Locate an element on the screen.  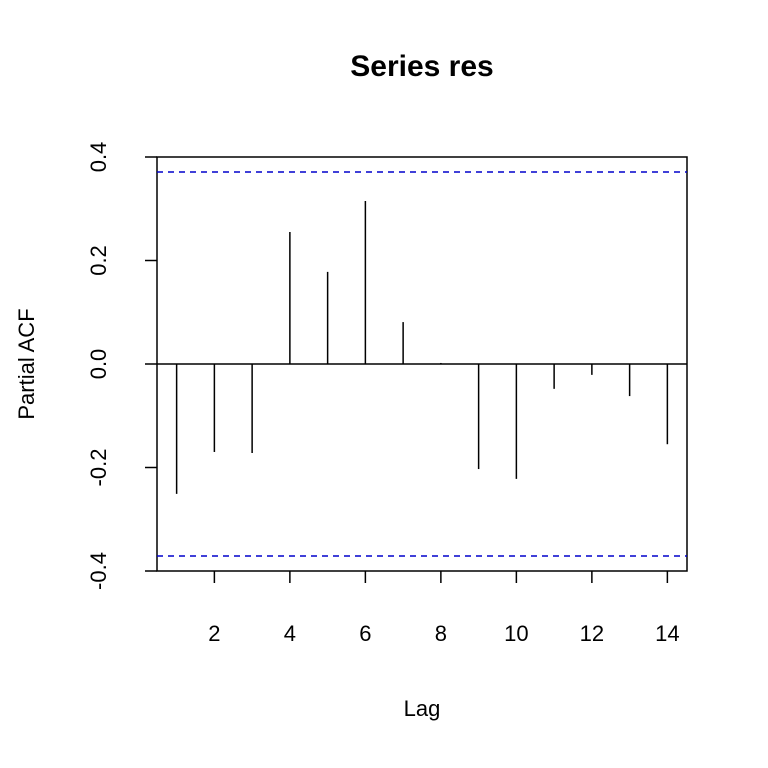
y-tick-label: 0.2 is located at coordinates (98, 260).